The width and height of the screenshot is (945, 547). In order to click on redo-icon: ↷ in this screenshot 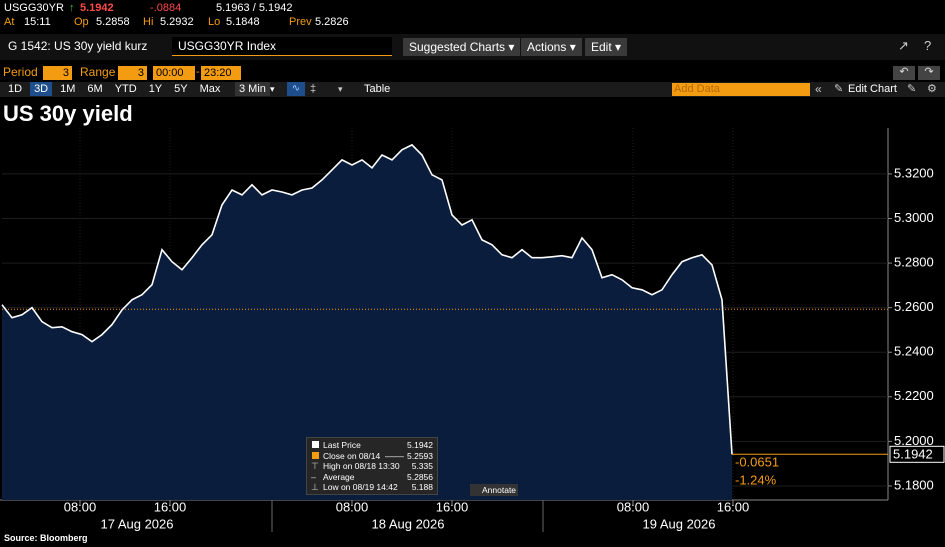, I will do `click(929, 73)`.